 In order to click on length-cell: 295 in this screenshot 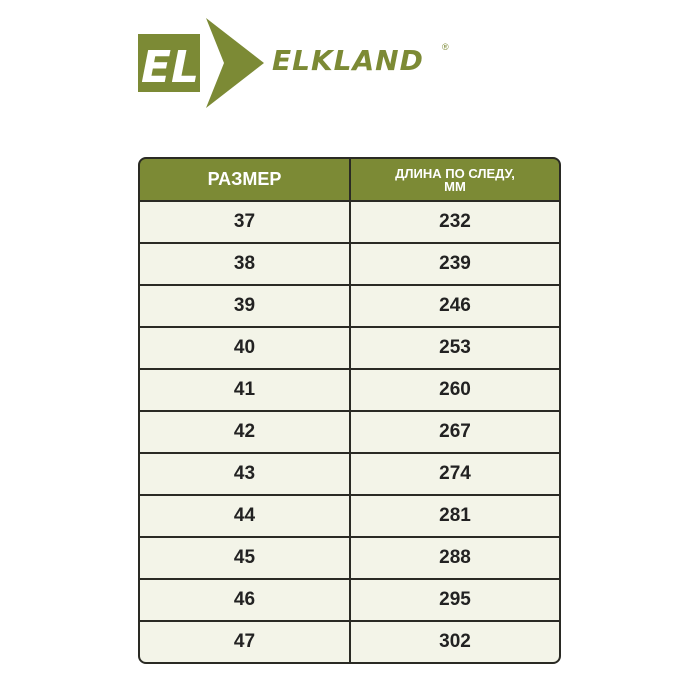, I will do `click(455, 600)`.